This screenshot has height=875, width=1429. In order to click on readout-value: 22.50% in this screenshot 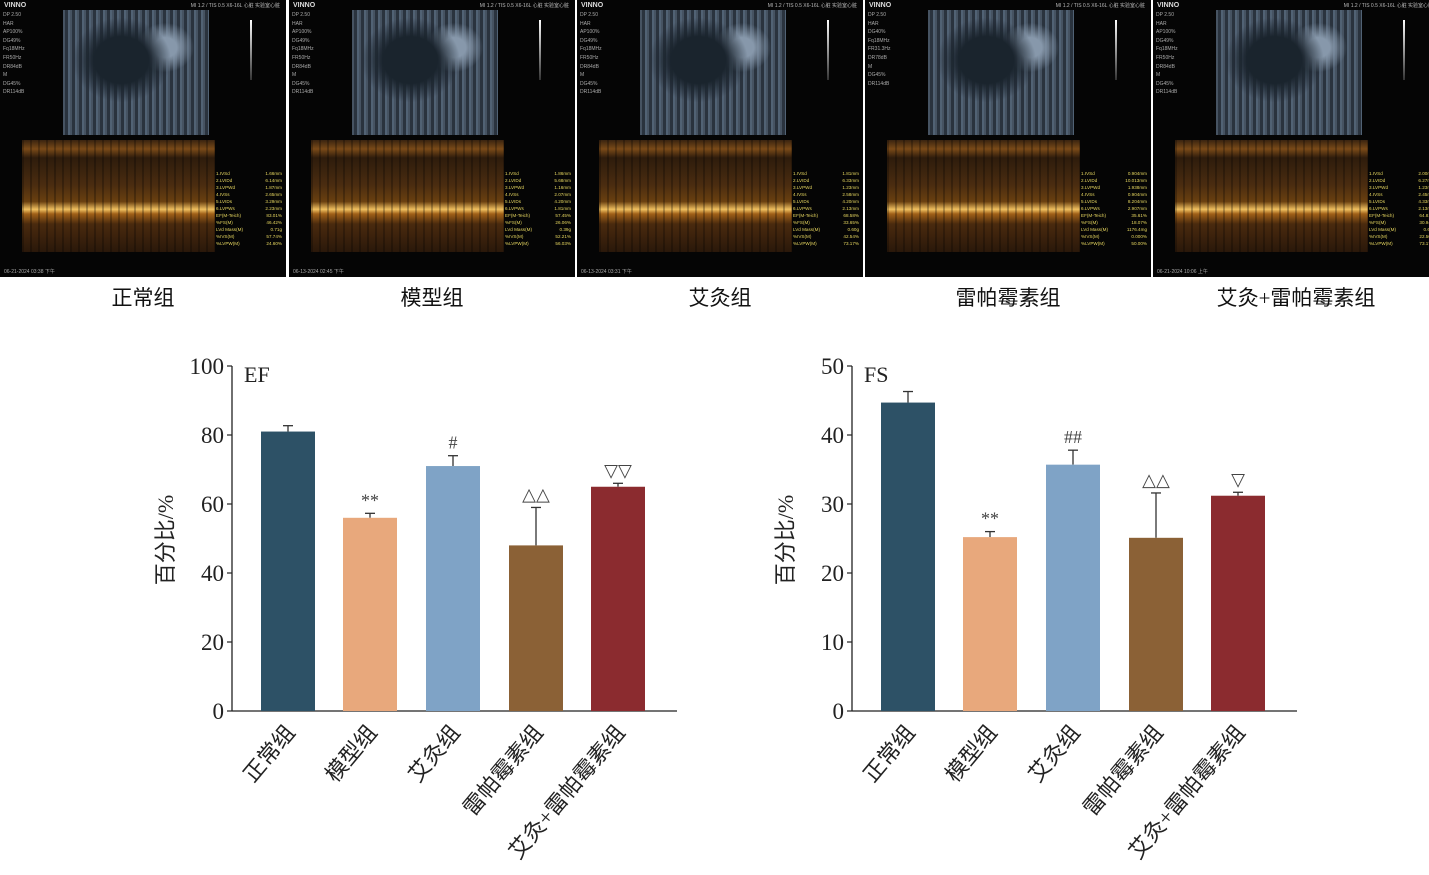, I will do `click(1424, 236)`.